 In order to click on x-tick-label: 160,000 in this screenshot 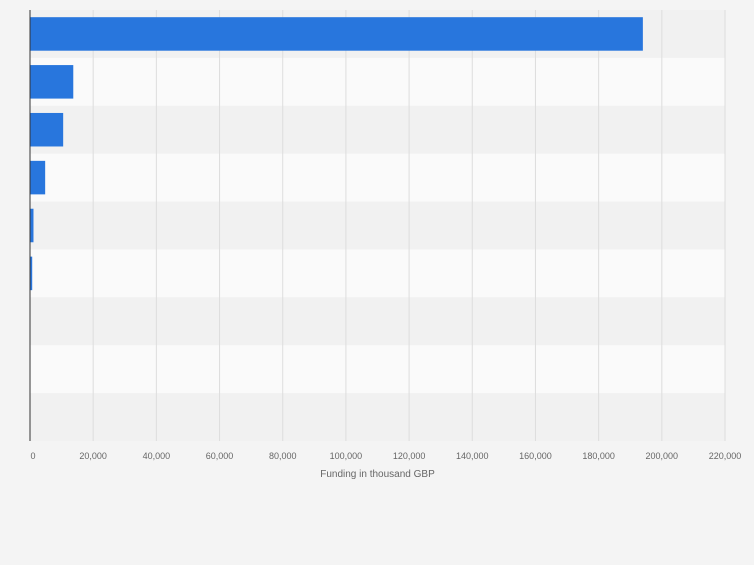, I will do `click(535, 456)`.